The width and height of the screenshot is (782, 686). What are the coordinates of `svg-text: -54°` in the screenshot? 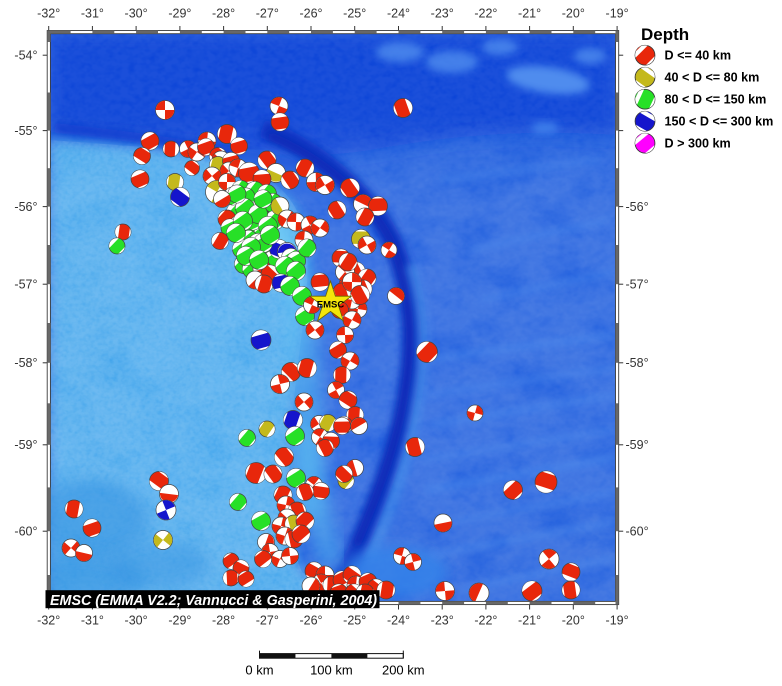 It's located at (25, 56).